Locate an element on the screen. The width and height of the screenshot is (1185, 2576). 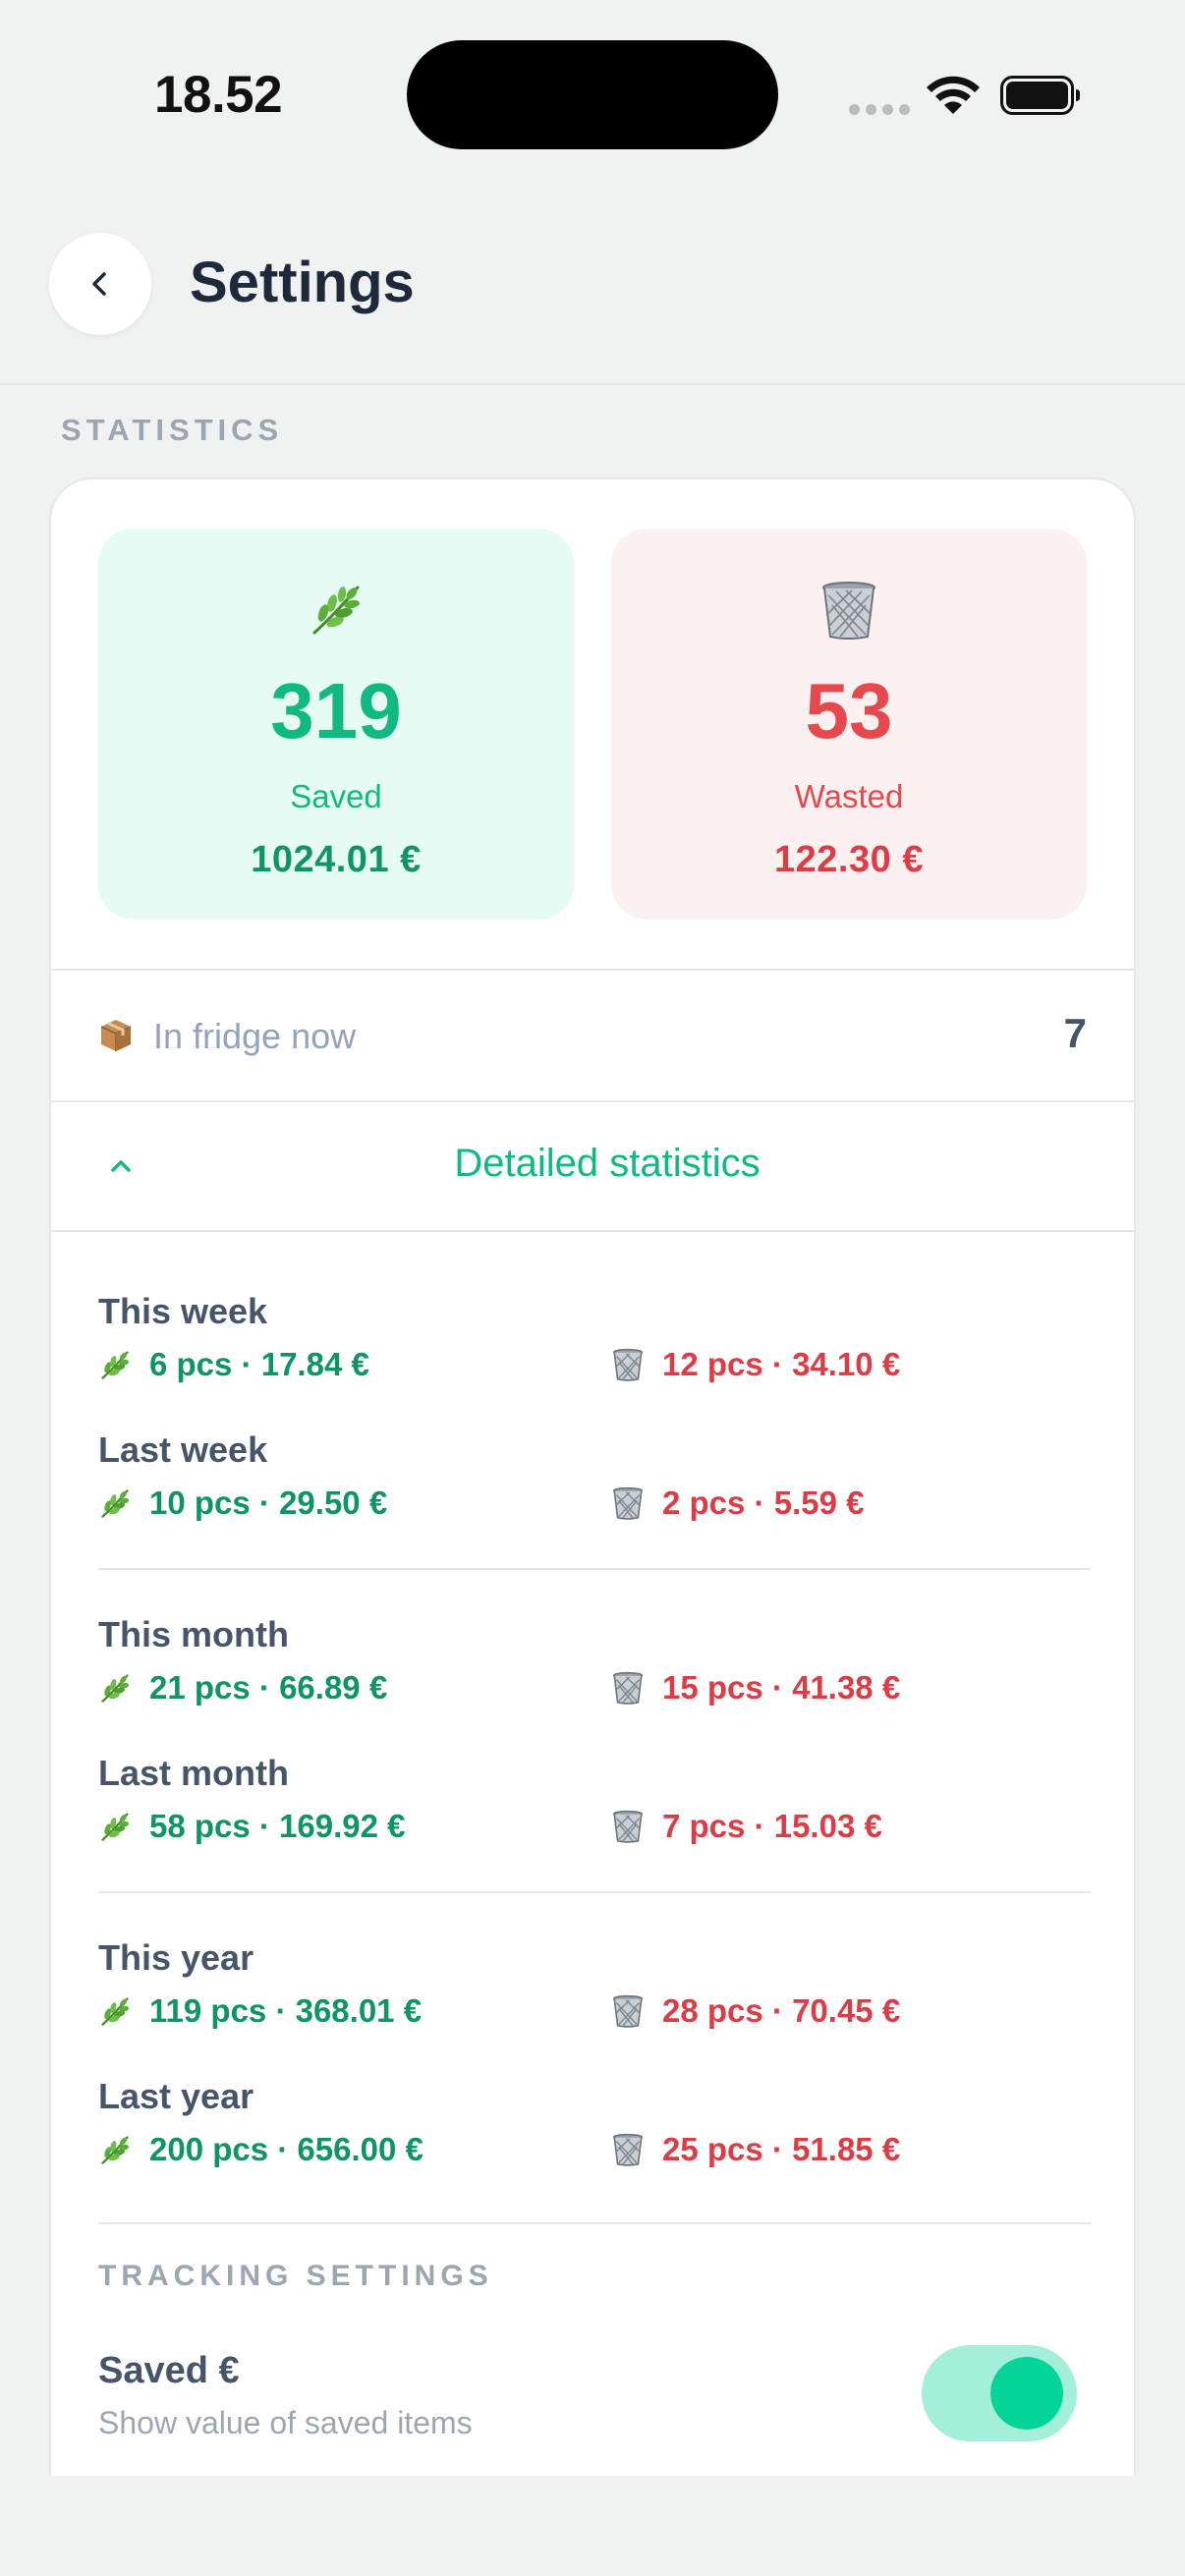
detailed-statistics-toggle: Detailed statistics is located at coordinates (592, 1166).